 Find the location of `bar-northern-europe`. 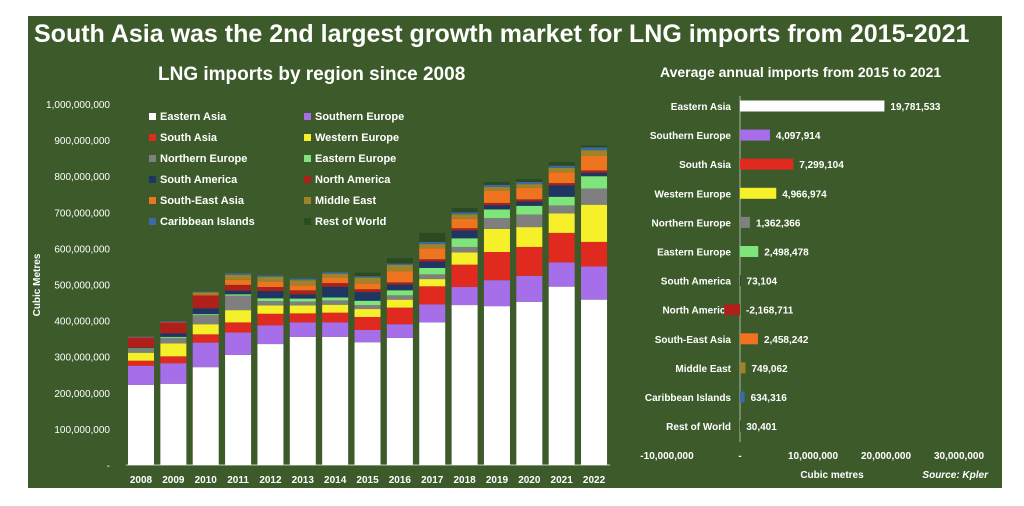

bar-northern-europe is located at coordinates (745, 222).